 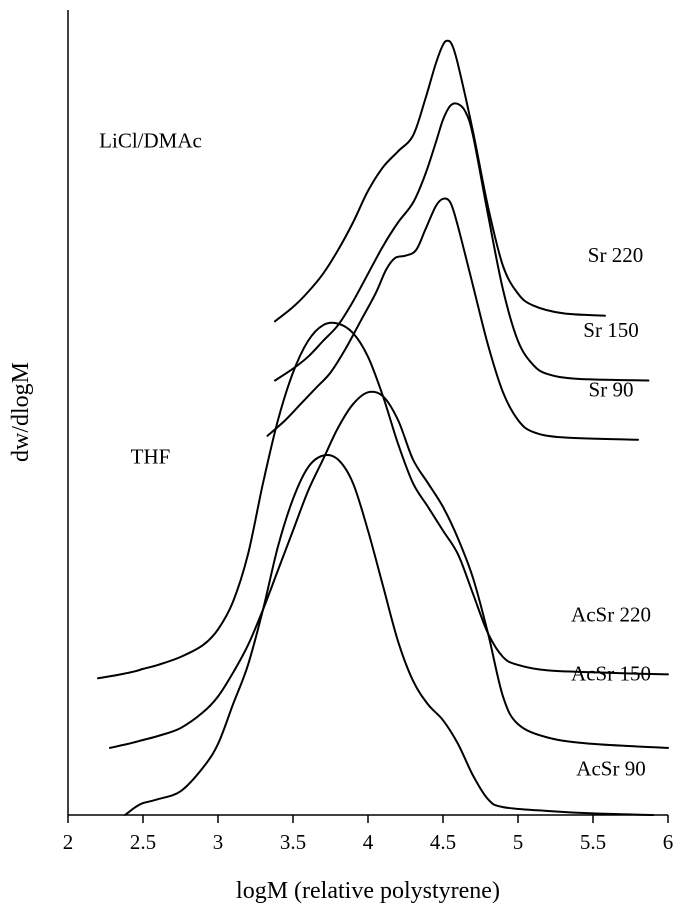 I want to click on x-axis-title: logM (relative polystyrene), so click(x=368, y=891).